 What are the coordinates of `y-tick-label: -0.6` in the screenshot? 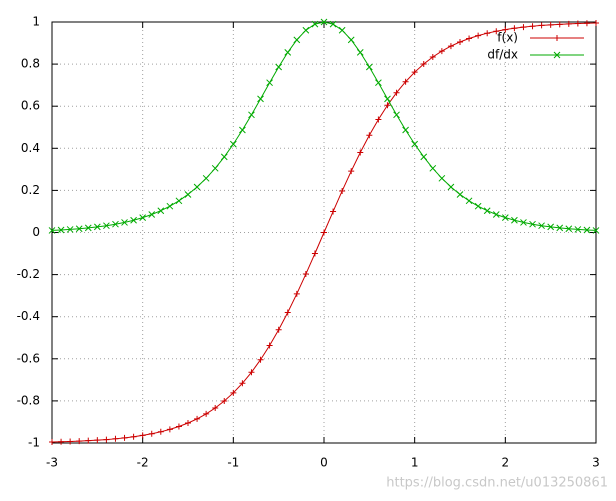 It's located at (28, 358).